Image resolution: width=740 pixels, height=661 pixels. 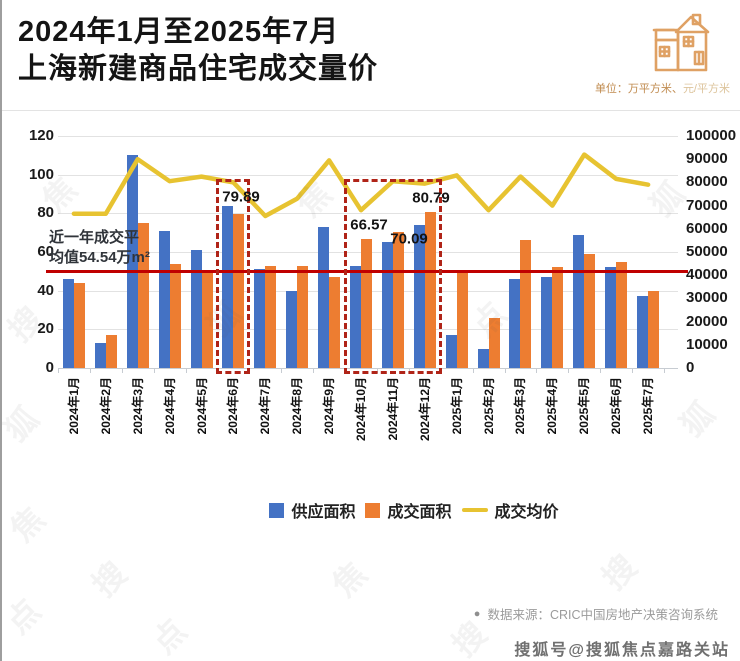 I want to click on right-axis-tick-label: 70000, so click(x=707, y=205).